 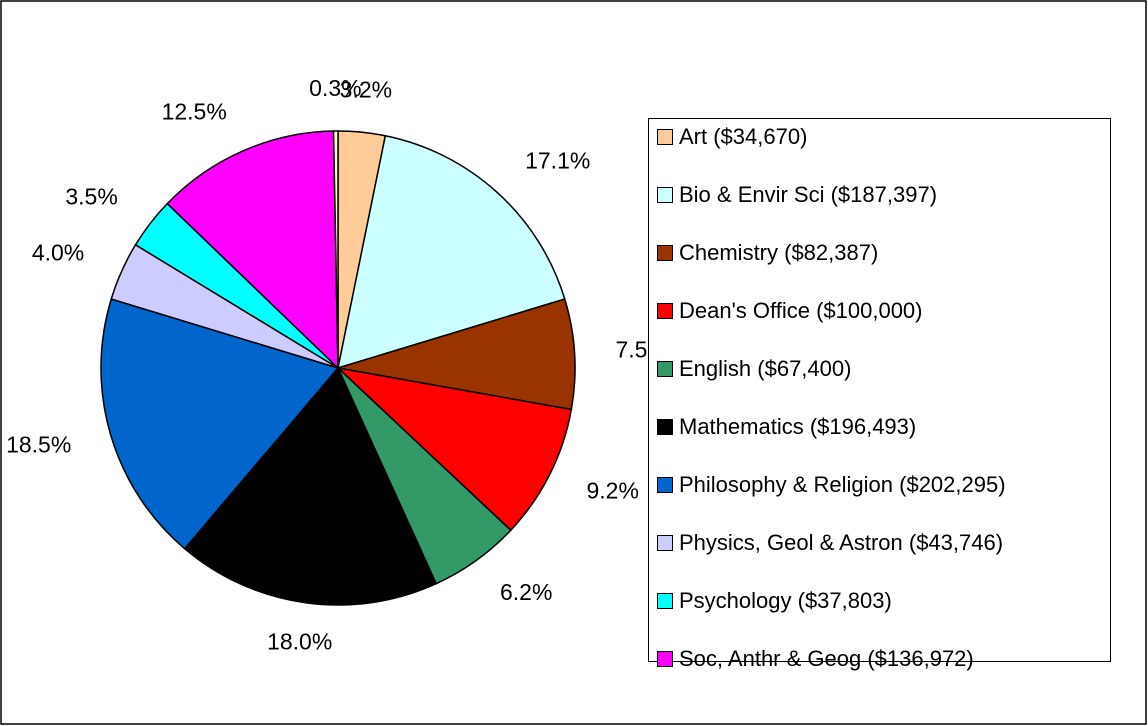 What do you see at coordinates (194, 111) in the screenshot?
I see `data-label: 12.5%` at bounding box center [194, 111].